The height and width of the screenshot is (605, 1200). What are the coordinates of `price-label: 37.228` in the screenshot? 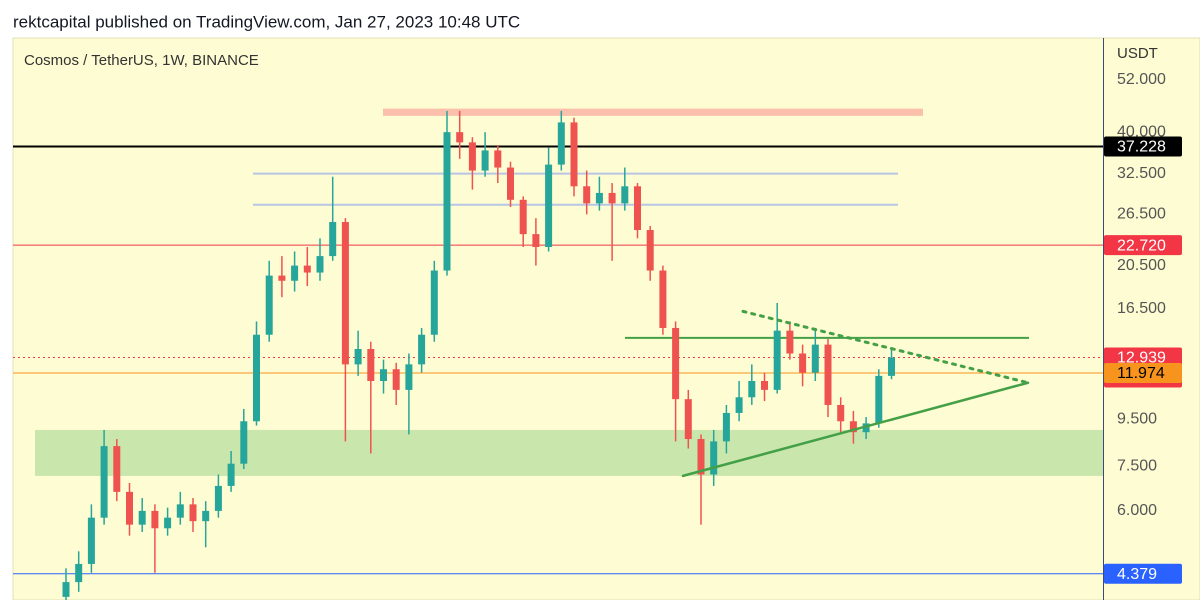 It's located at (1141, 147).